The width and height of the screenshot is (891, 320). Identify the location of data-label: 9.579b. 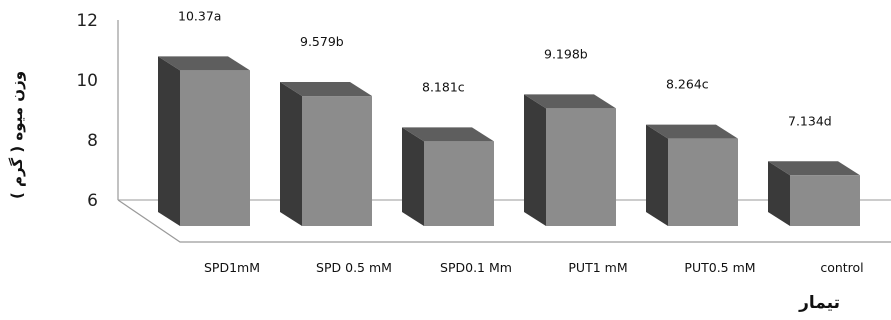
(322, 41).